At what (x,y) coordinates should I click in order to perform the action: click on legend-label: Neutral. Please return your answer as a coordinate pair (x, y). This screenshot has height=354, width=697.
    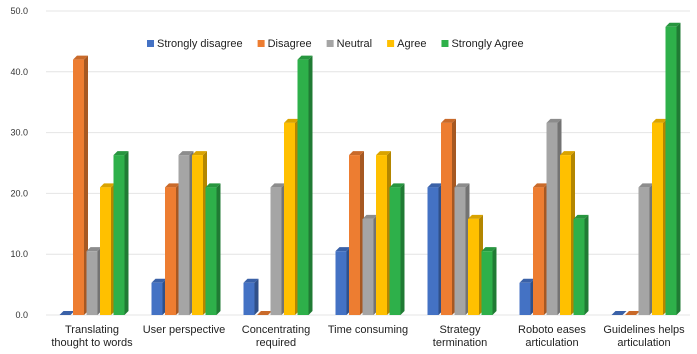
    Looking at the image, I should click on (354, 44).